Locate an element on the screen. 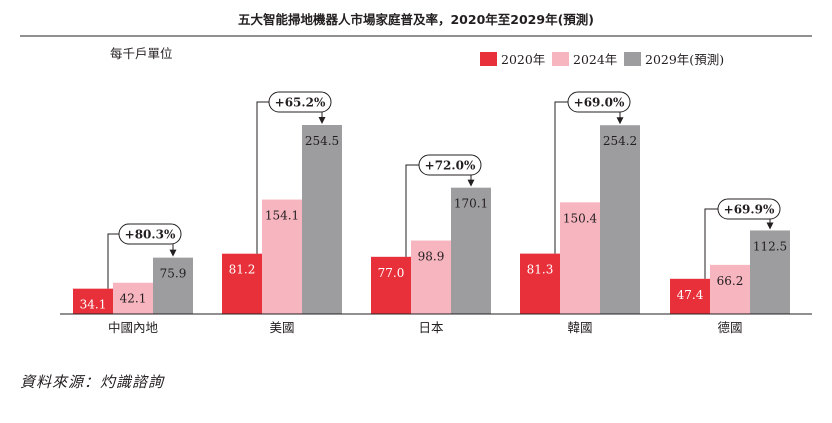 This screenshot has width=832, height=423. category-label-3: 韓國 is located at coordinates (579, 327).